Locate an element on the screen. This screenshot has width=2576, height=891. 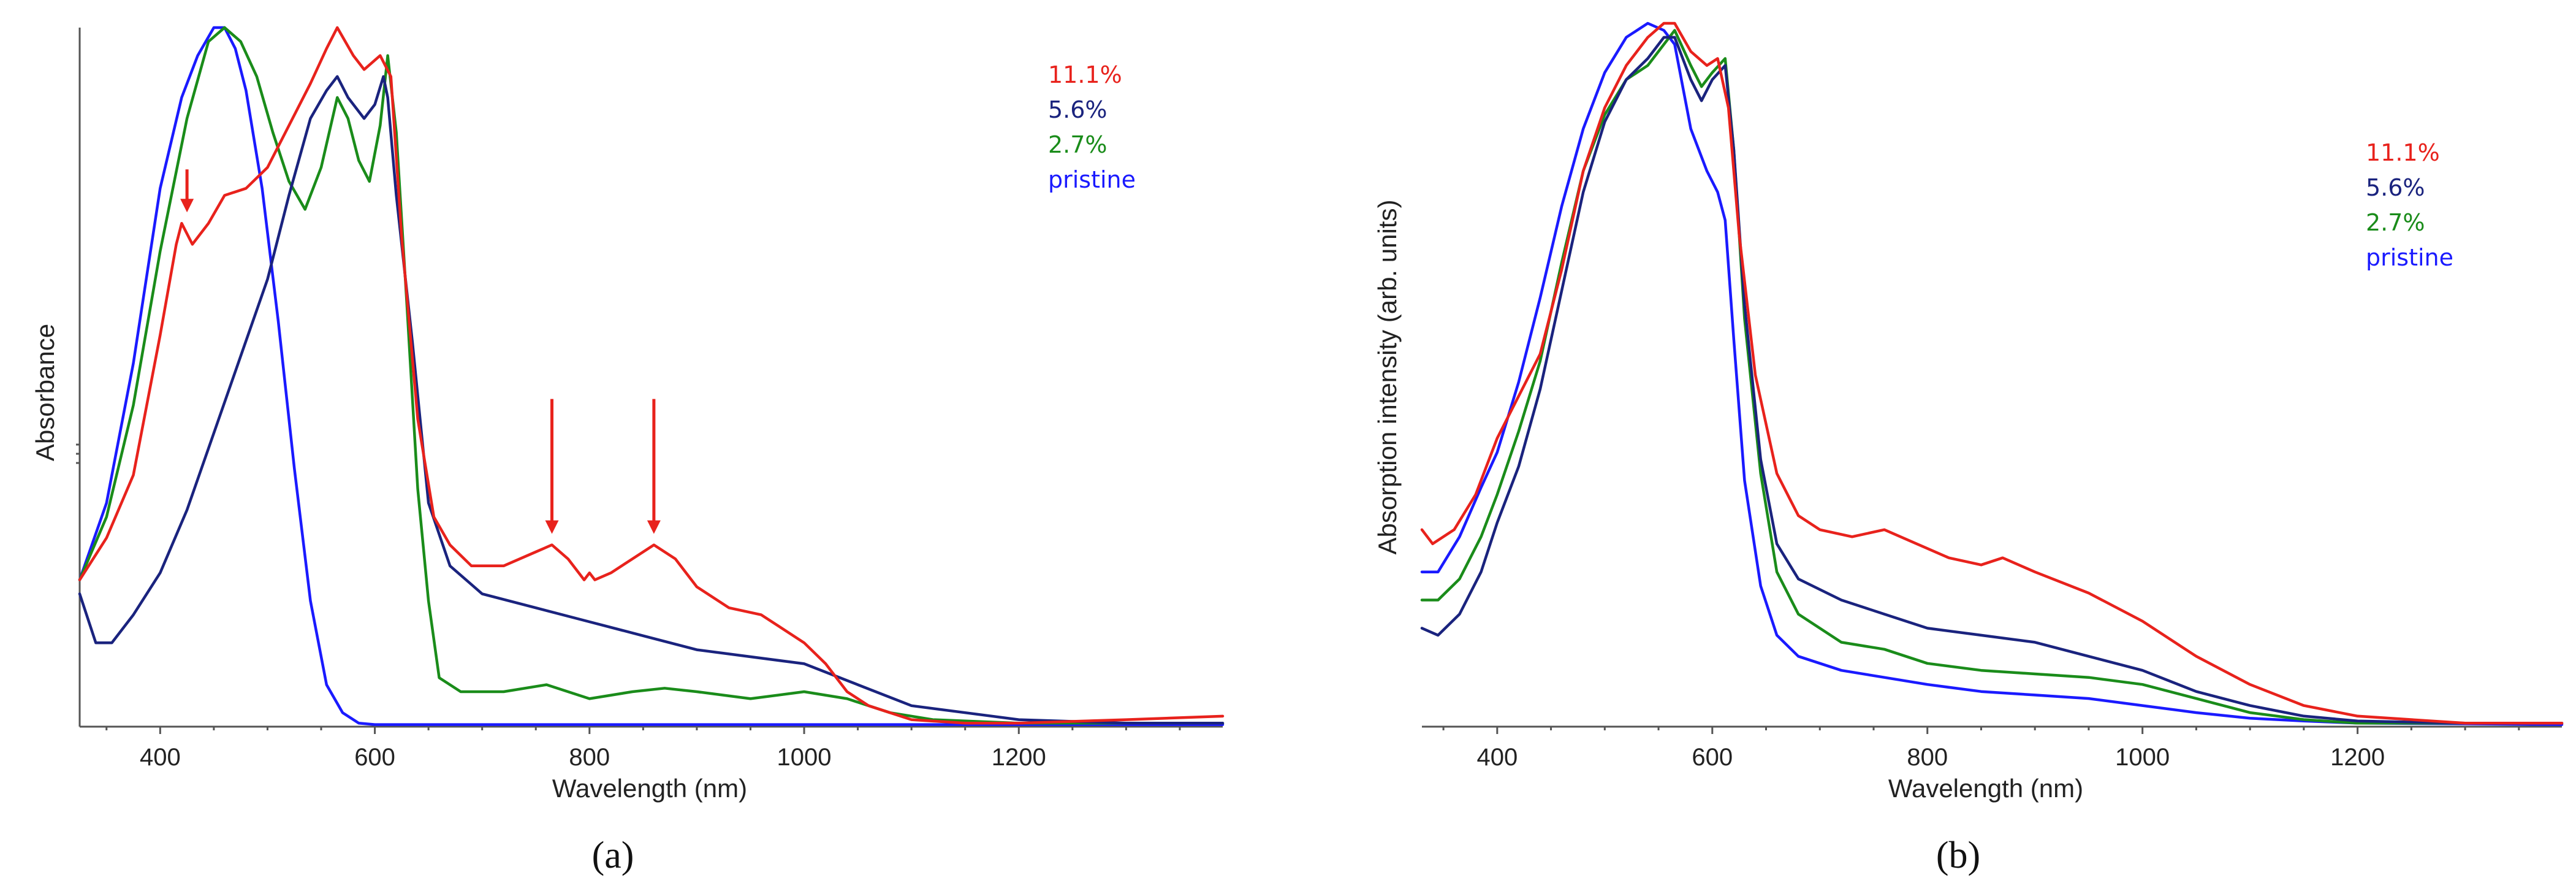
panel-a-caption: (a) is located at coordinates (613, 856).